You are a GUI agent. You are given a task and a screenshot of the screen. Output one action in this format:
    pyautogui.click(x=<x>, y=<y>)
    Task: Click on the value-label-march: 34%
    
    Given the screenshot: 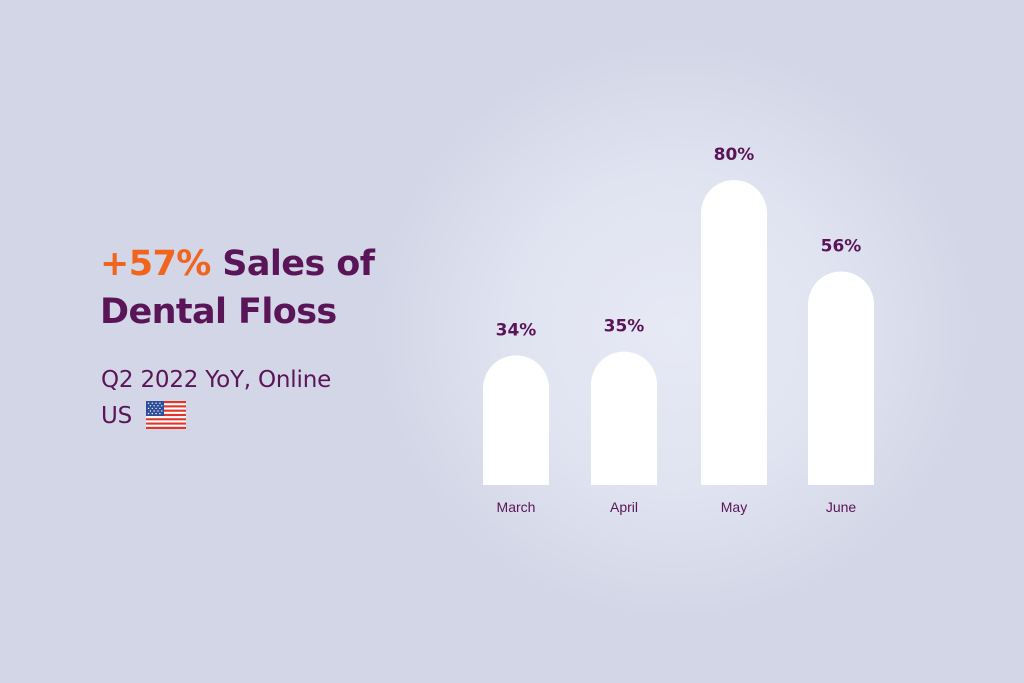 What is the action you would take?
    pyautogui.click(x=516, y=330)
    